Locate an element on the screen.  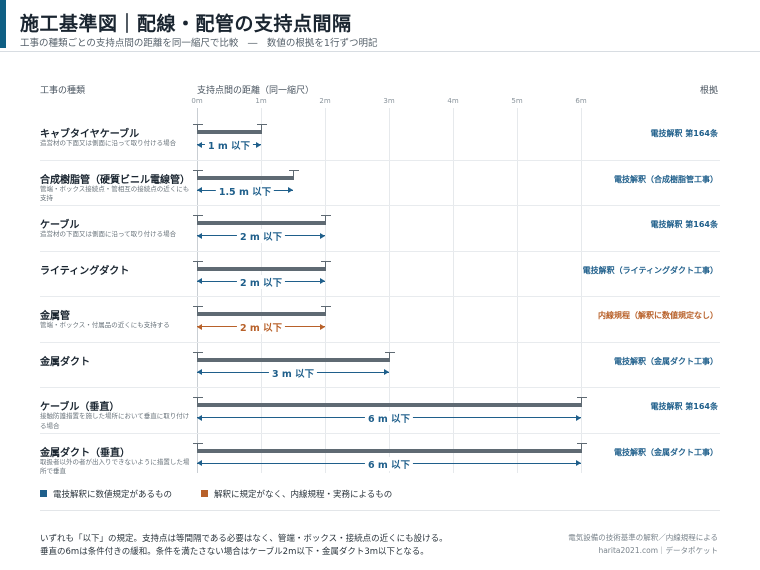
accent-bar is located at coordinates (3, 24).